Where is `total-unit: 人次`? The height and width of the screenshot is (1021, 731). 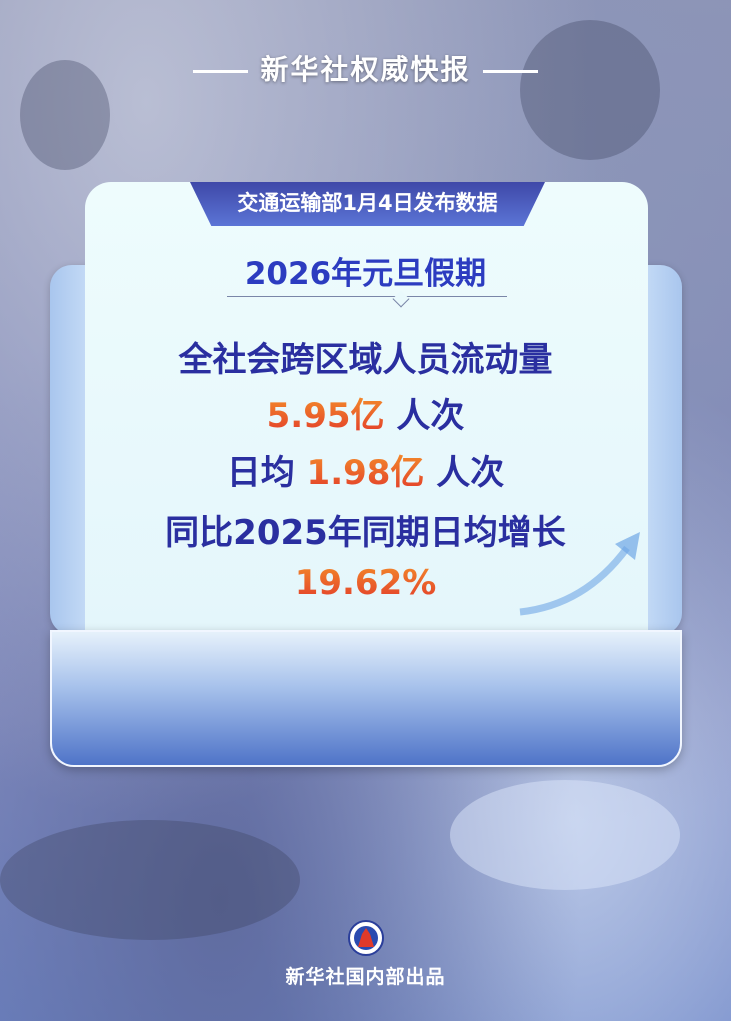 total-unit: 人次 is located at coordinates (430, 416).